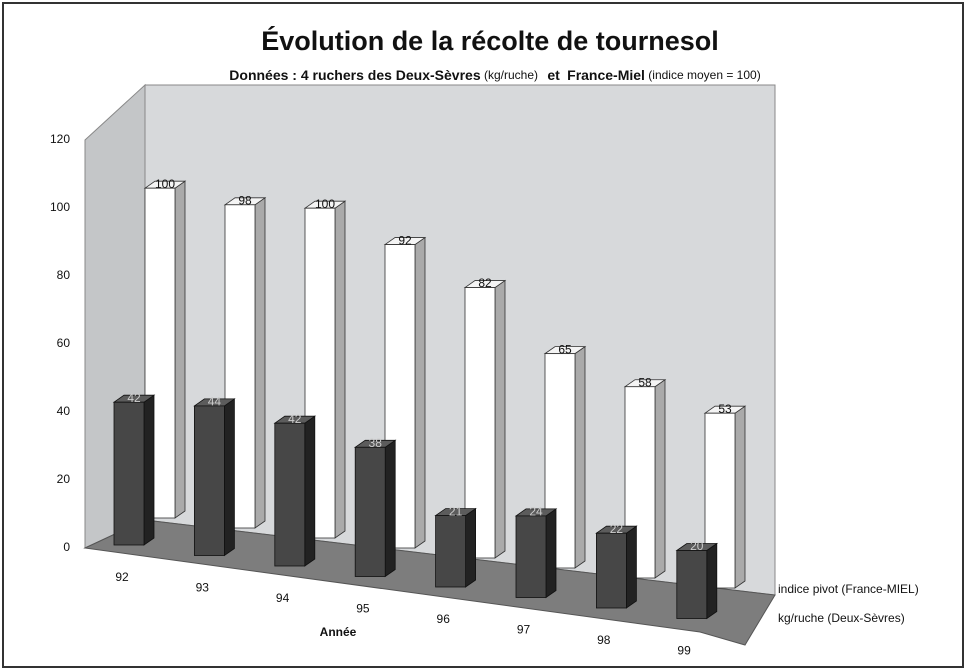  What do you see at coordinates (405, 240) in the screenshot?
I see `data-label: 92` at bounding box center [405, 240].